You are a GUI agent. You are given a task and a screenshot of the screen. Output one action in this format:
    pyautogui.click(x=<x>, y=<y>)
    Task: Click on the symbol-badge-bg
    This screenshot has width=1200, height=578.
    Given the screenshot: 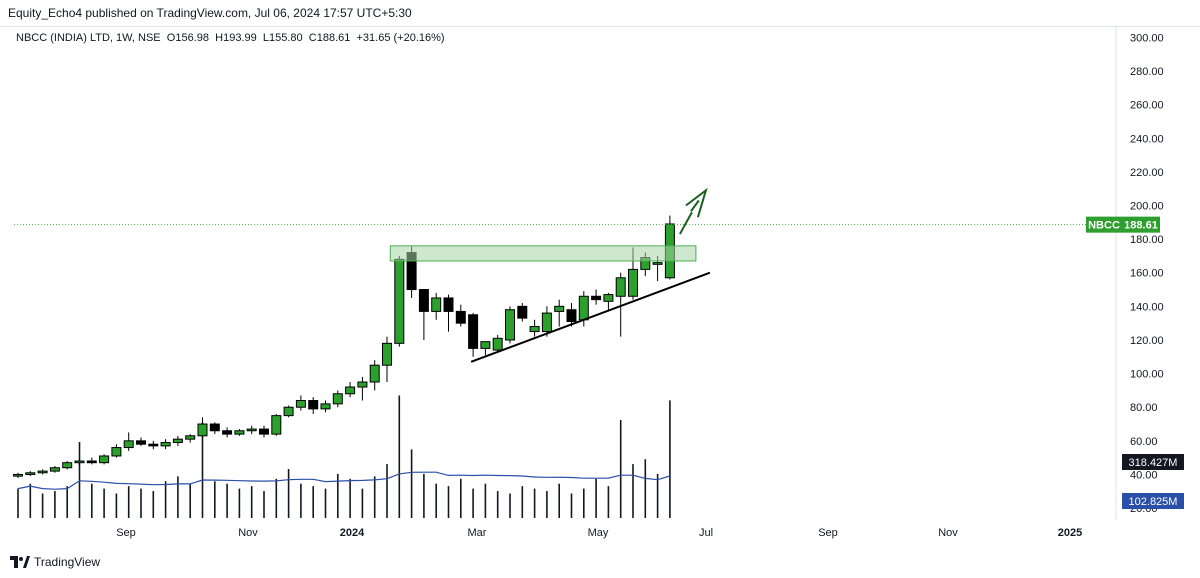 What is the action you would take?
    pyautogui.click(x=1104, y=224)
    